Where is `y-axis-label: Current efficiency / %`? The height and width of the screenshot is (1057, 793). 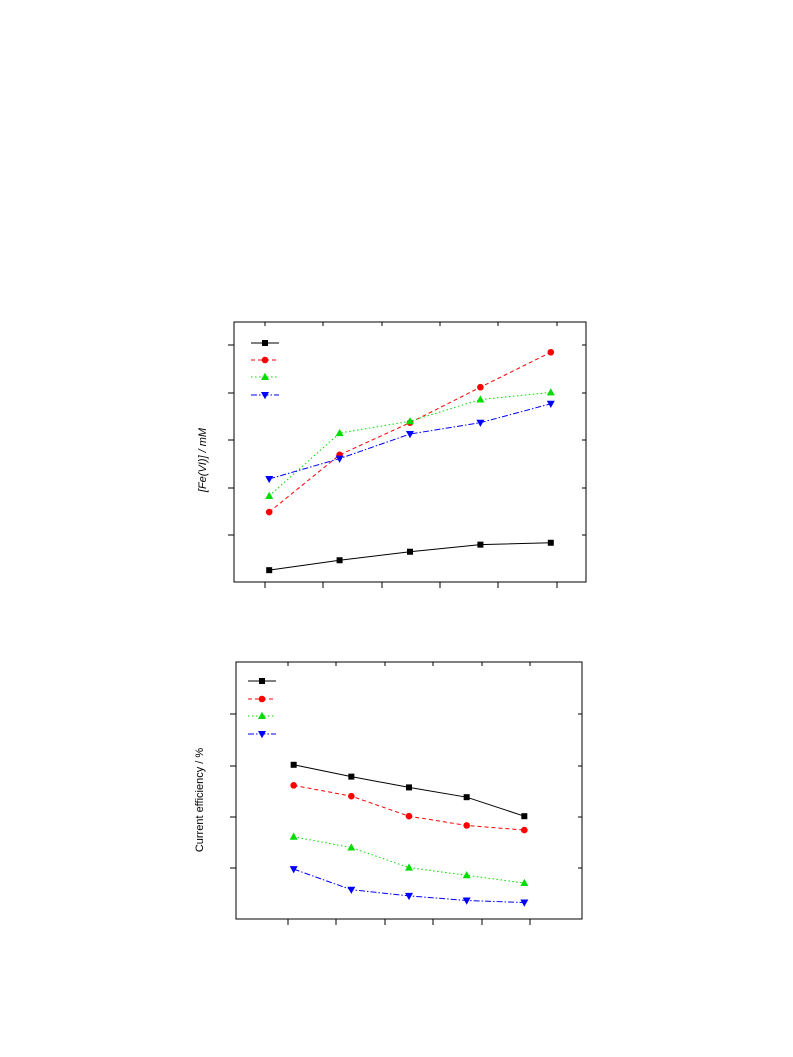 y-axis-label: Current efficiency / % is located at coordinates (200, 800).